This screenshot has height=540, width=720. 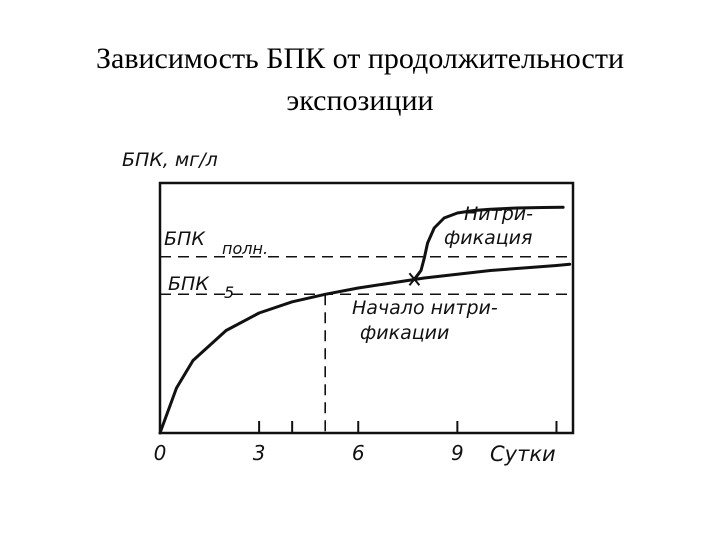 I want to click on series-nitrification-curve, so click(x=488, y=243).